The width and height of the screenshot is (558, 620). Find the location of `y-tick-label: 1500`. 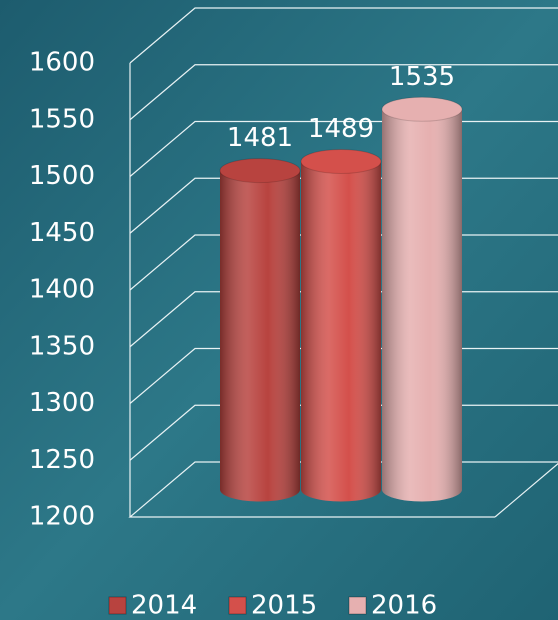

y-tick-label: 1500 is located at coordinates (62, 176).